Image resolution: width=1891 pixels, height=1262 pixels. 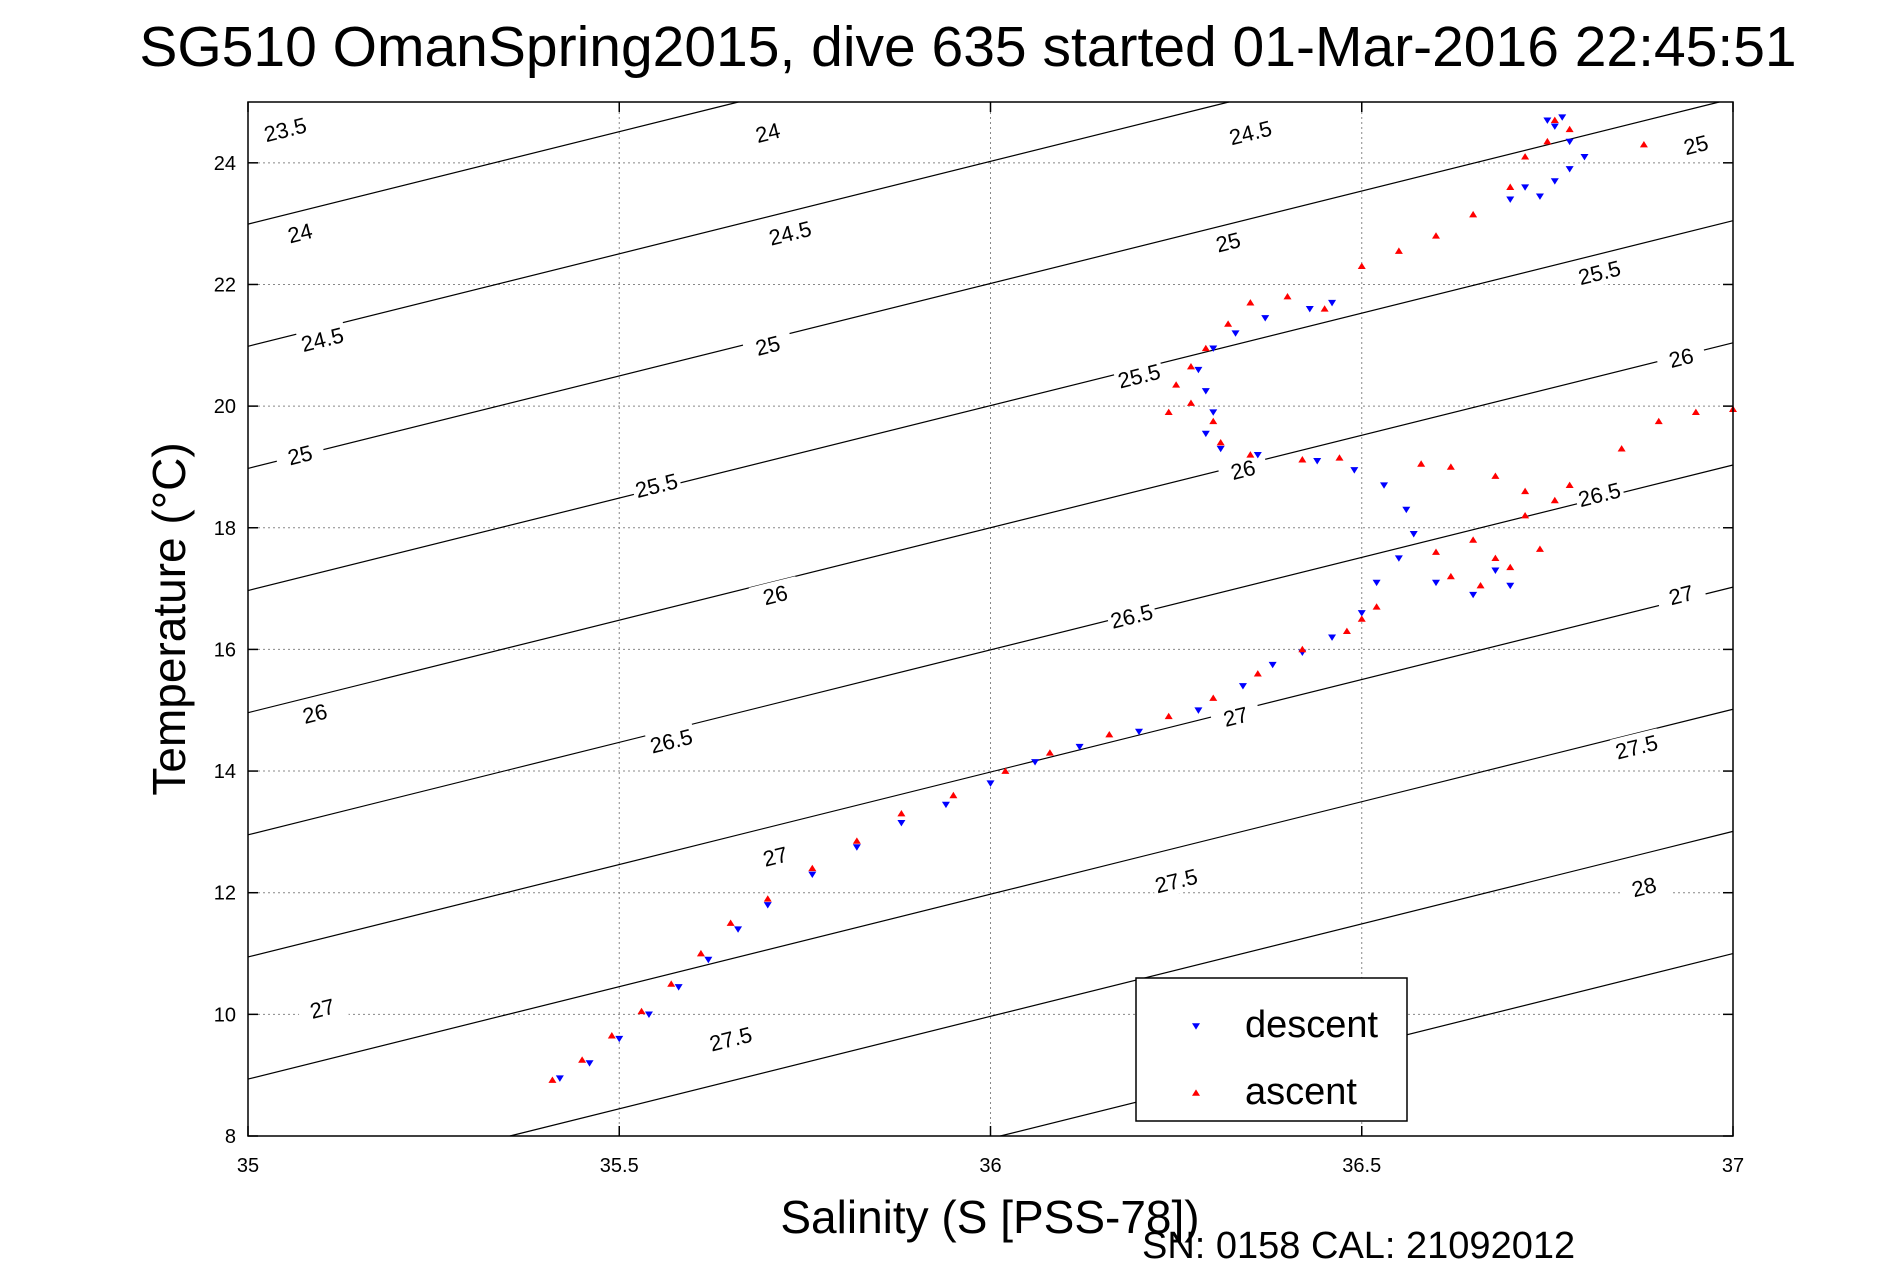 I want to click on legend-label-ascent: ascent, so click(x=1301, y=1092).